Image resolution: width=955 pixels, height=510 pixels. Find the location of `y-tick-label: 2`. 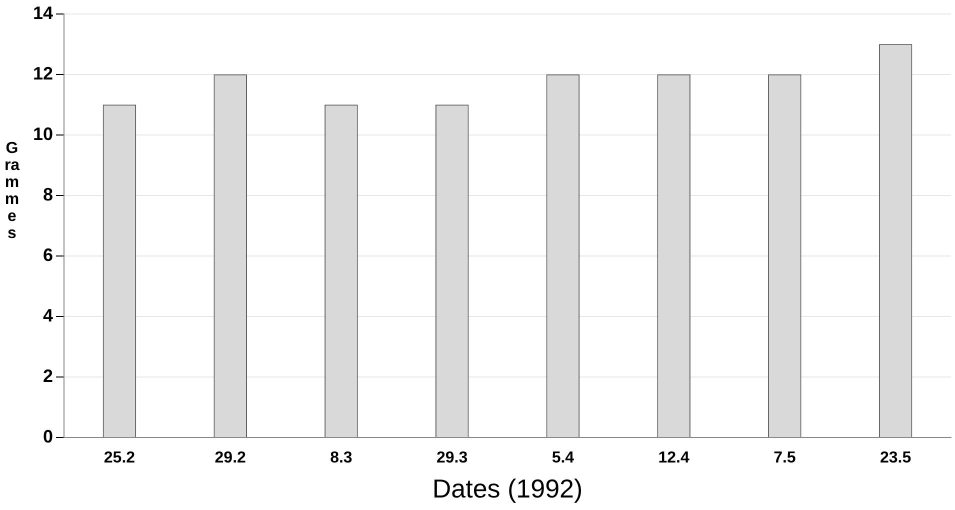

y-tick-label: 2 is located at coordinates (48, 376).